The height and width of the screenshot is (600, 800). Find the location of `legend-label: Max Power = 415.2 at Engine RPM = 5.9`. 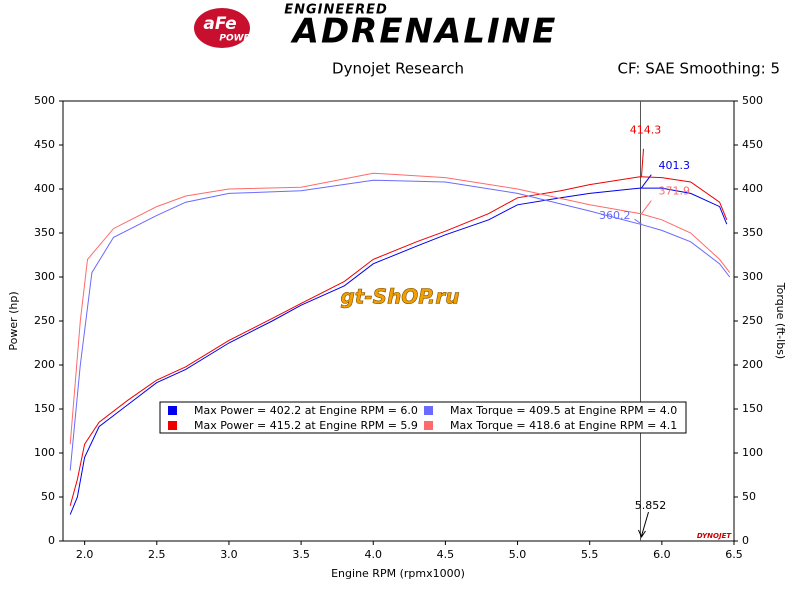

legend-label: Max Power = 415.2 at Engine RPM = 5.9 is located at coordinates (306, 425).